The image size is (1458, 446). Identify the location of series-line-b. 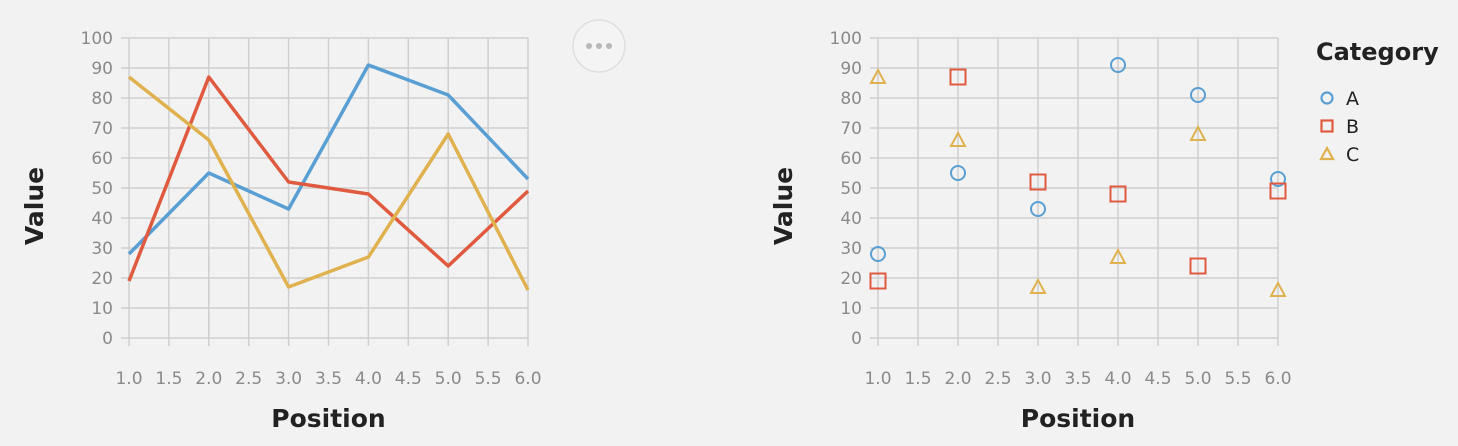
(328, 178).